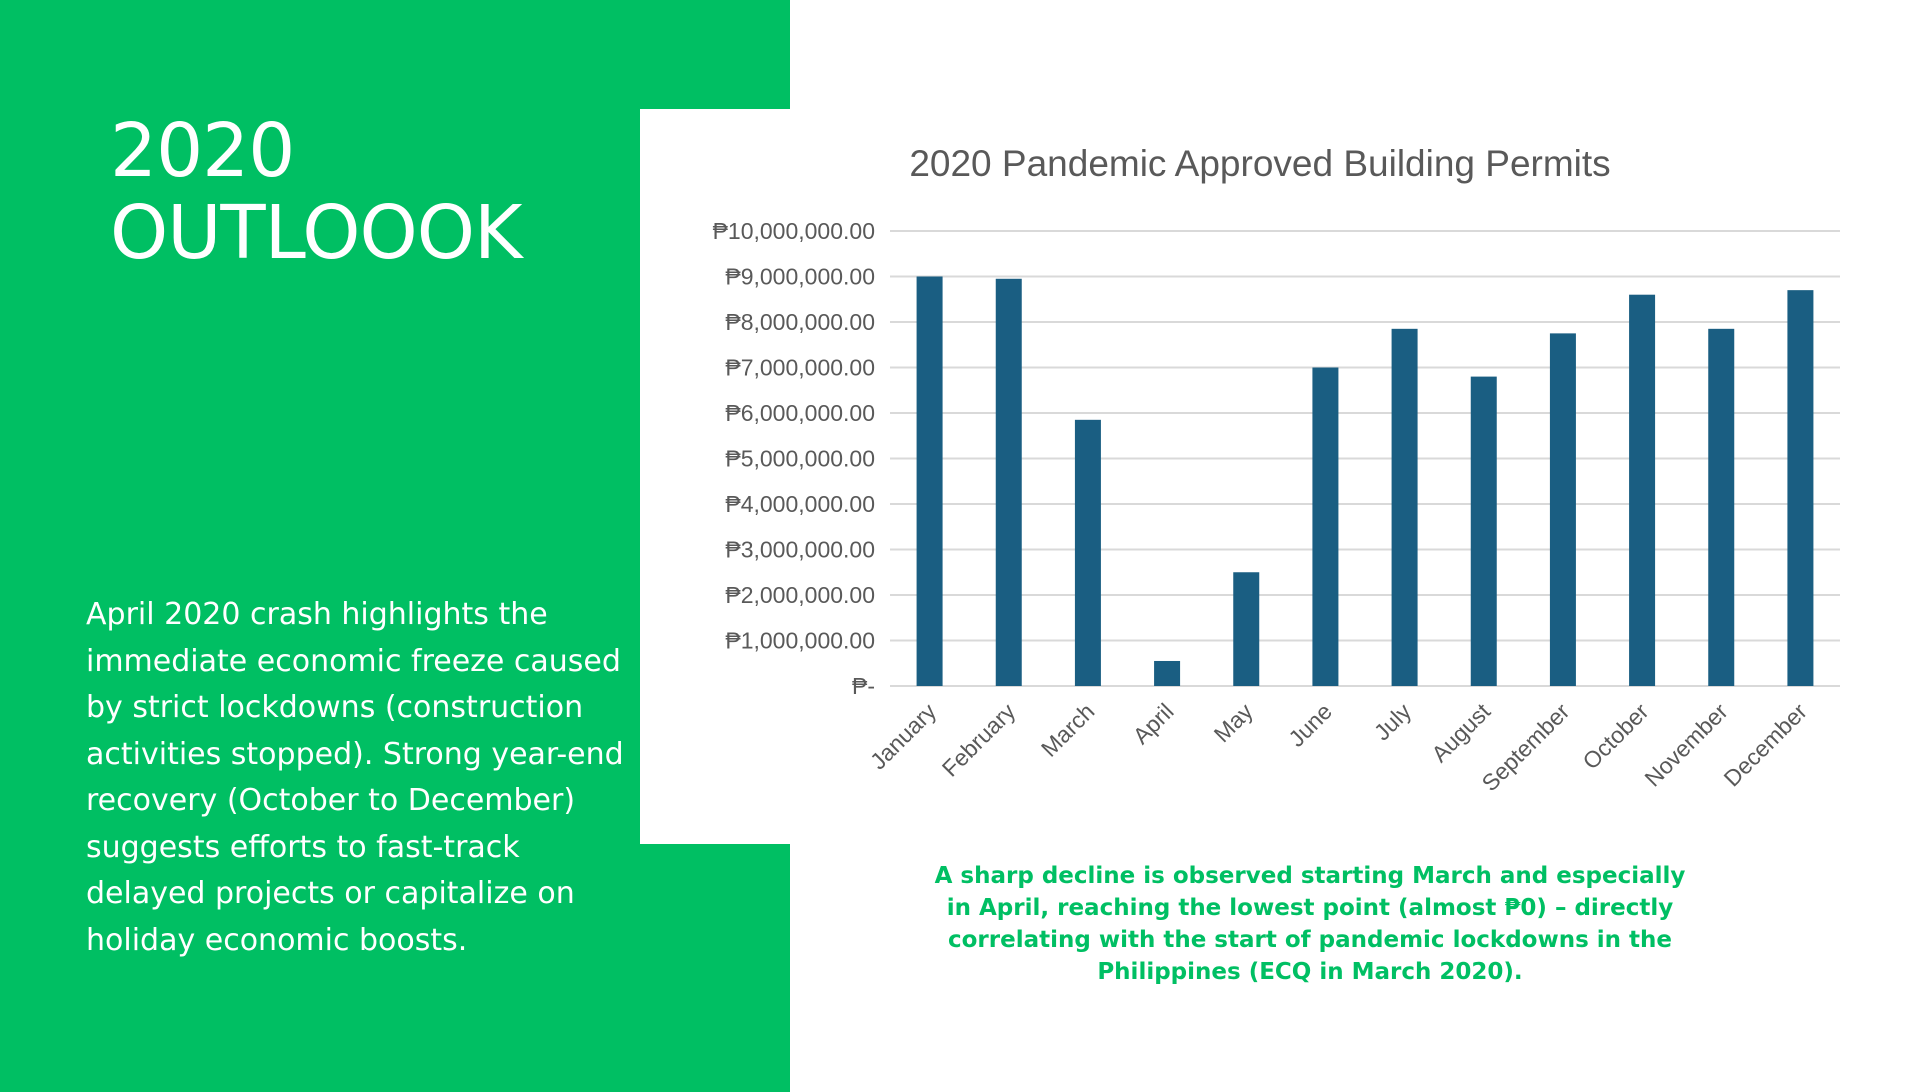  What do you see at coordinates (903, 736) in the screenshot?
I see `x-tick-label: January` at bounding box center [903, 736].